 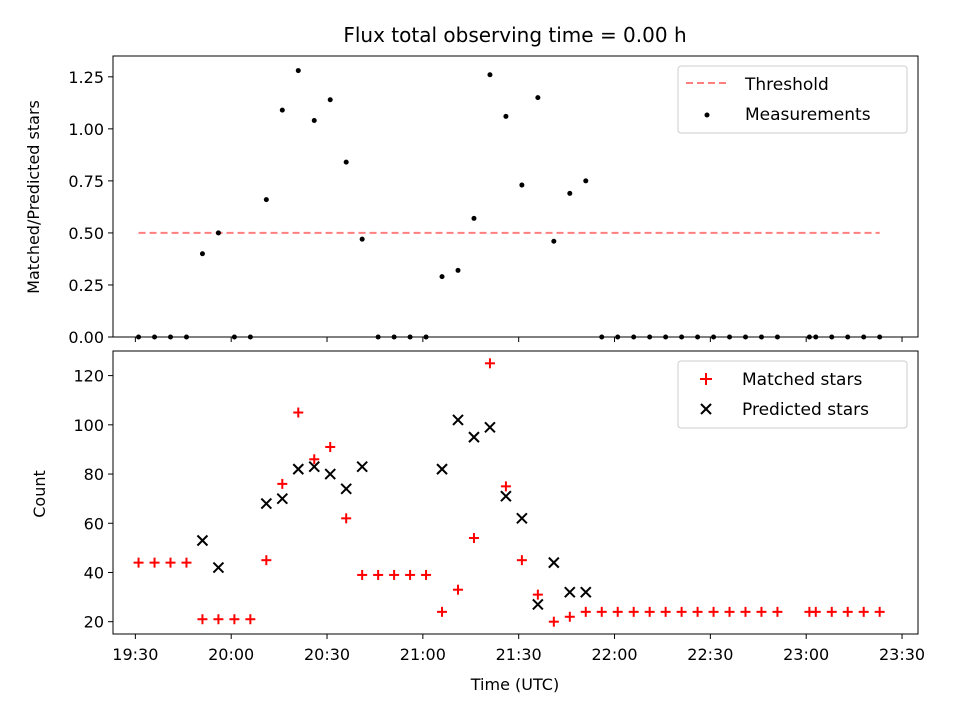 What do you see at coordinates (327, 654) in the screenshot?
I see `time-x-tick-label: 20:30` at bounding box center [327, 654].